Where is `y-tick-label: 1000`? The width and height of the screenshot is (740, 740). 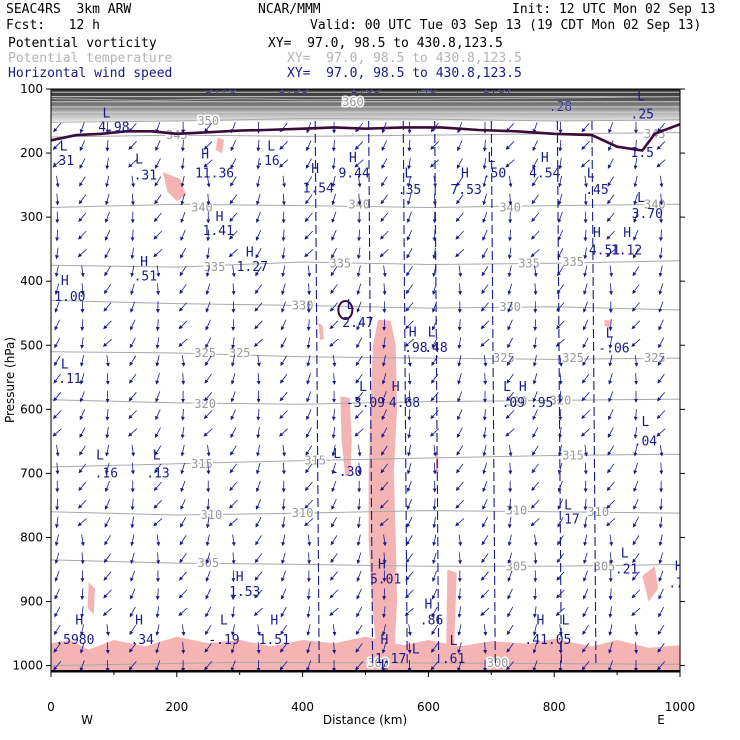
y-tick-label: 1000 is located at coordinates (27, 666).